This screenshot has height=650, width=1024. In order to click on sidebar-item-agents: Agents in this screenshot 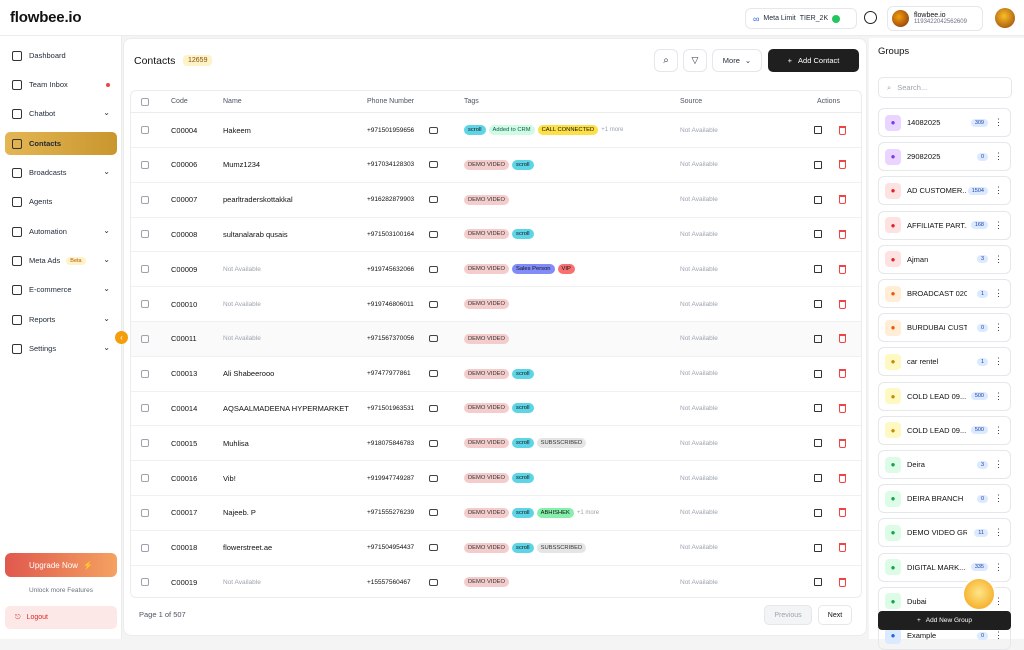, I will do `click(61, 201)`.